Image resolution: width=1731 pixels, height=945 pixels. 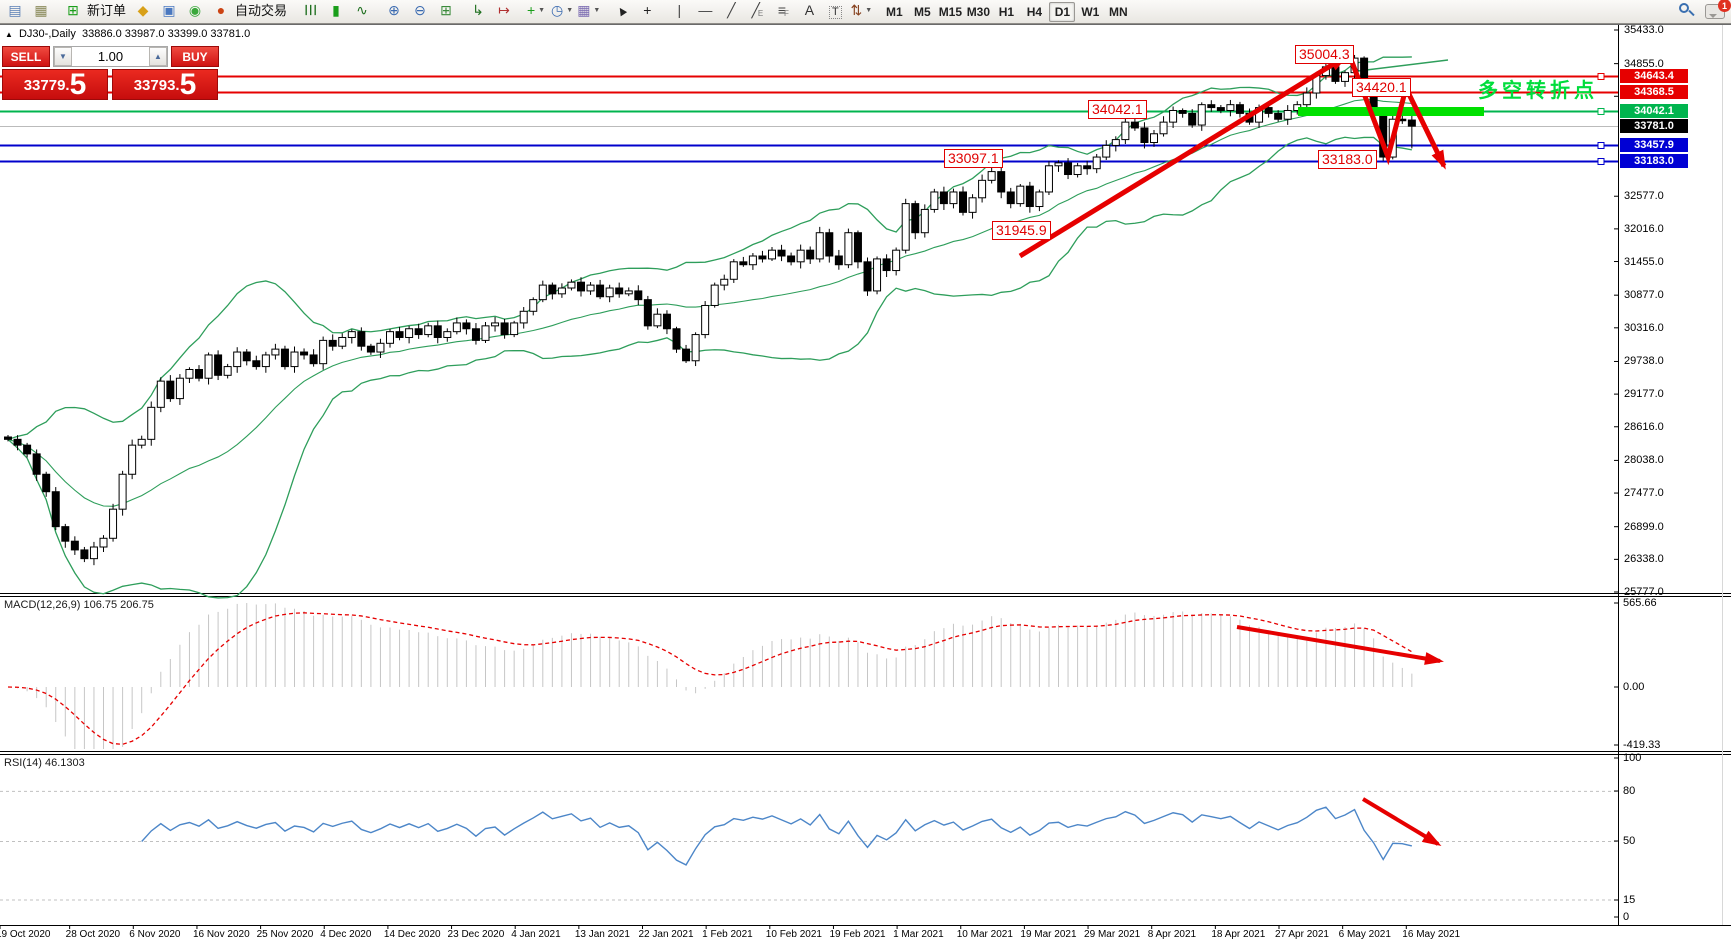 What do you see at coordinates (1021, 230) in the screenshot?
I see `annotation-price-label: 31945.9` at bounding box center [1021, 230].